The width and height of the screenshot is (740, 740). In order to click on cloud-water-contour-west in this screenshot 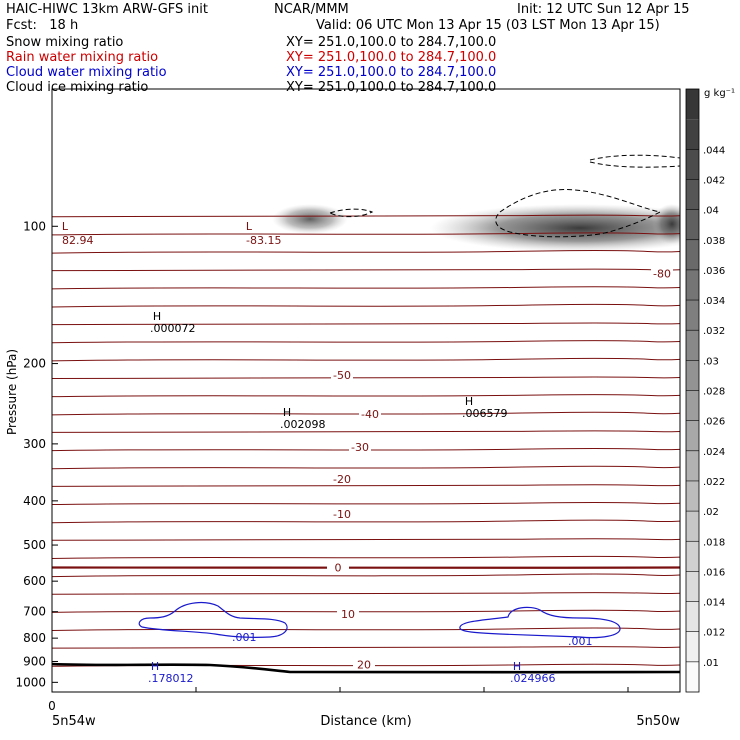, I will do `click(213, 619)`.